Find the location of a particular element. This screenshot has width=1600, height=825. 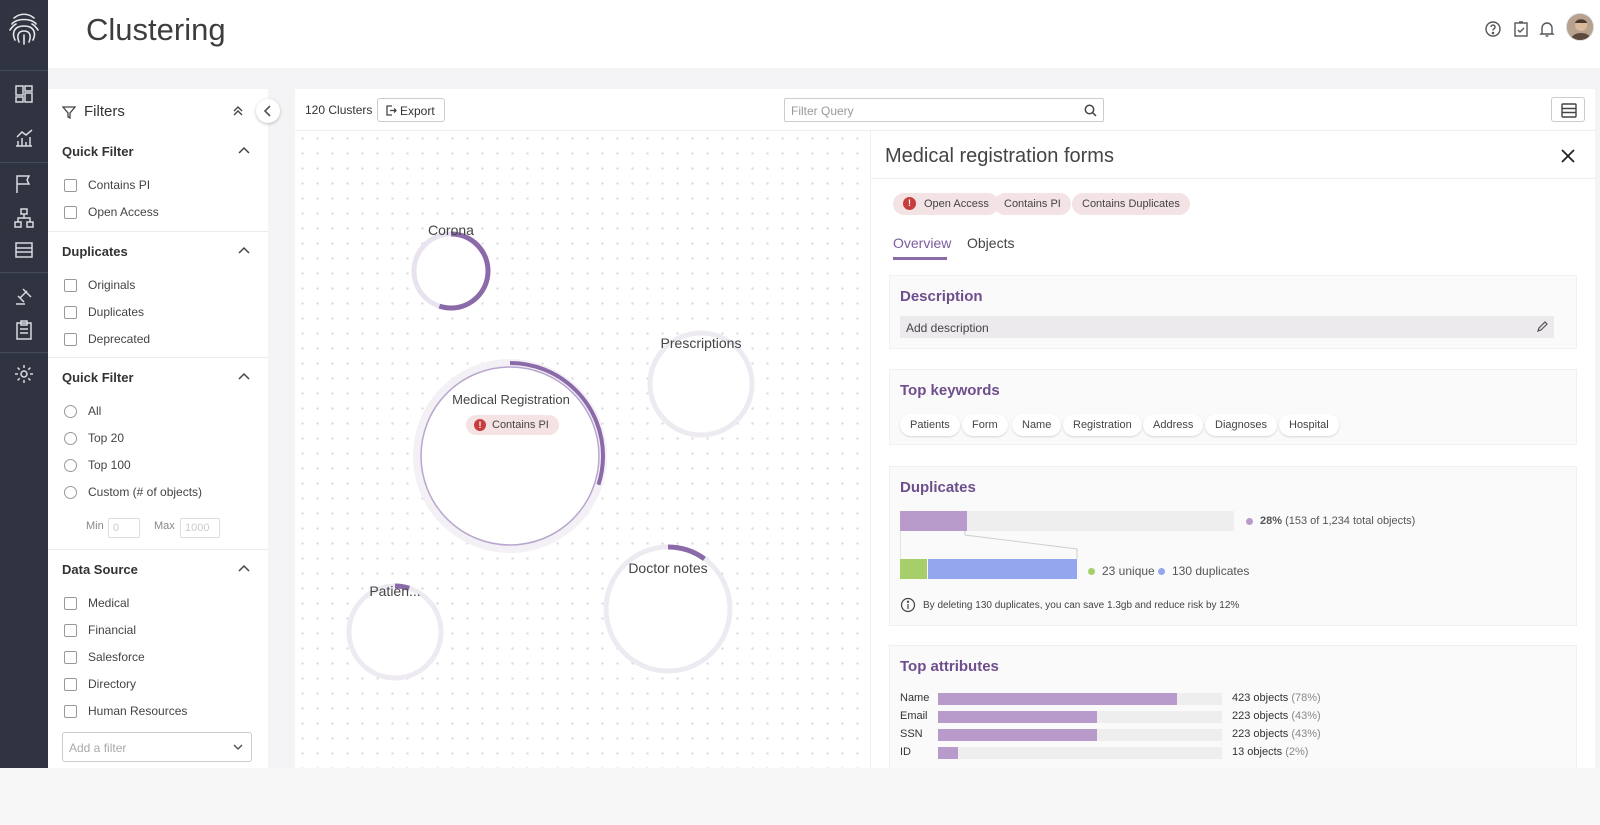

cluster-medical-registration is located at coordinates (510, 456).